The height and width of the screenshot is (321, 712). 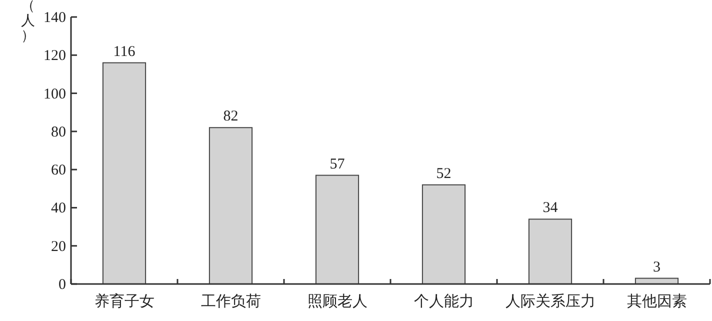 I want to click on x-tick-label: 工作负荷, so click(x=230, y=301).